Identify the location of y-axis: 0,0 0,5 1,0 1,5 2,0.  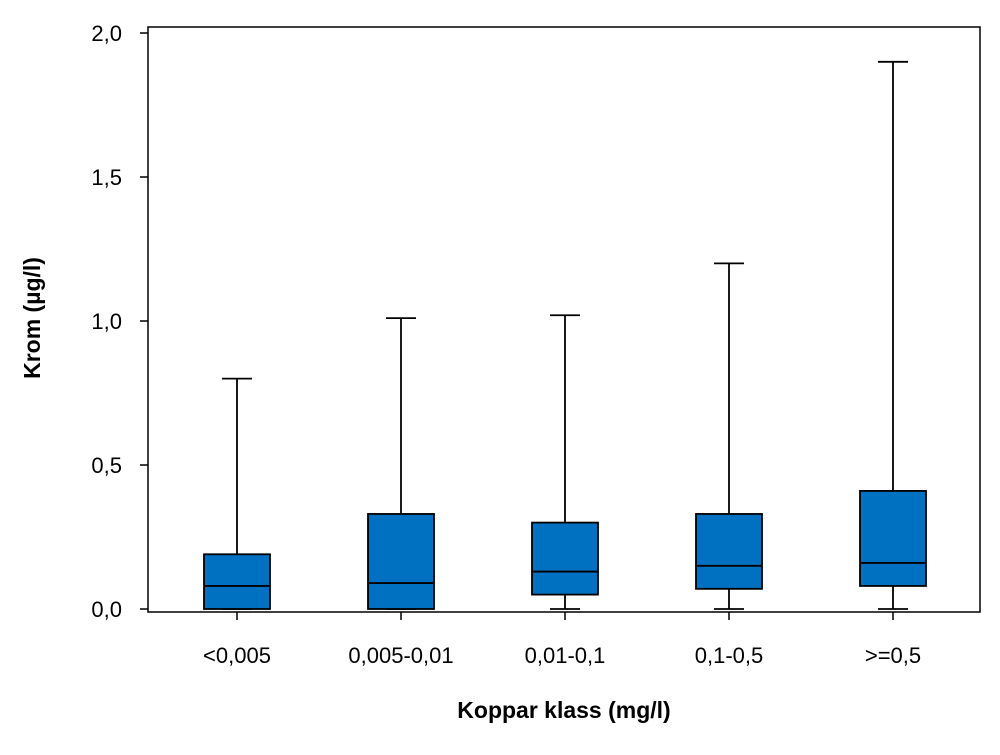
(119, 321).